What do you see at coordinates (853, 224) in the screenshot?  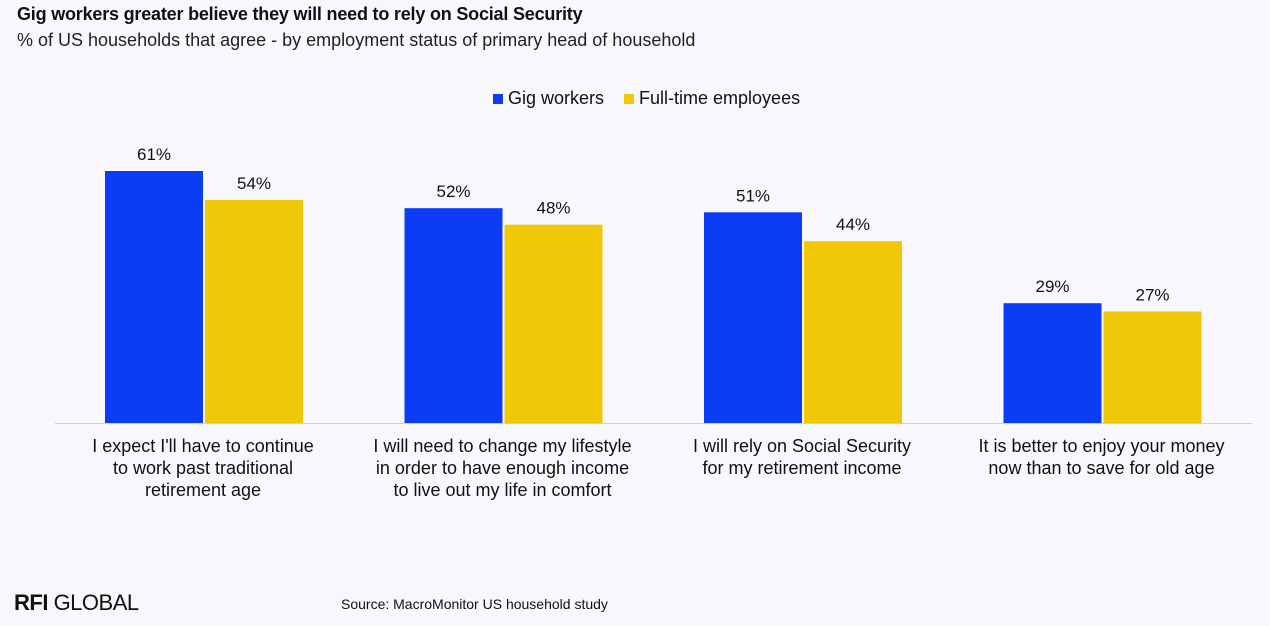 I see `data-label-full-time-employees-2: 44%` at bounding box center [853, 224].